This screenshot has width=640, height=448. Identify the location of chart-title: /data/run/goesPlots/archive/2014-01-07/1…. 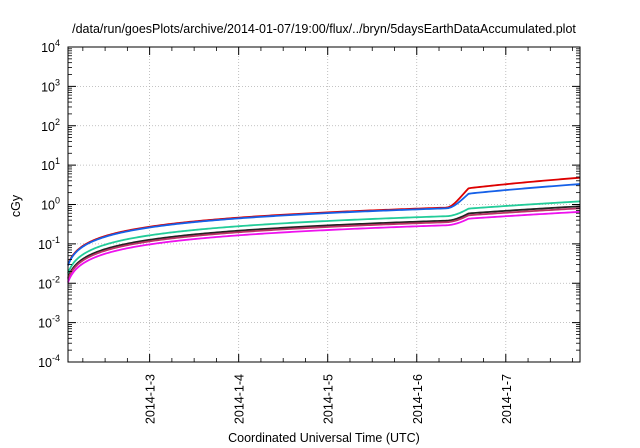
(324, 29).